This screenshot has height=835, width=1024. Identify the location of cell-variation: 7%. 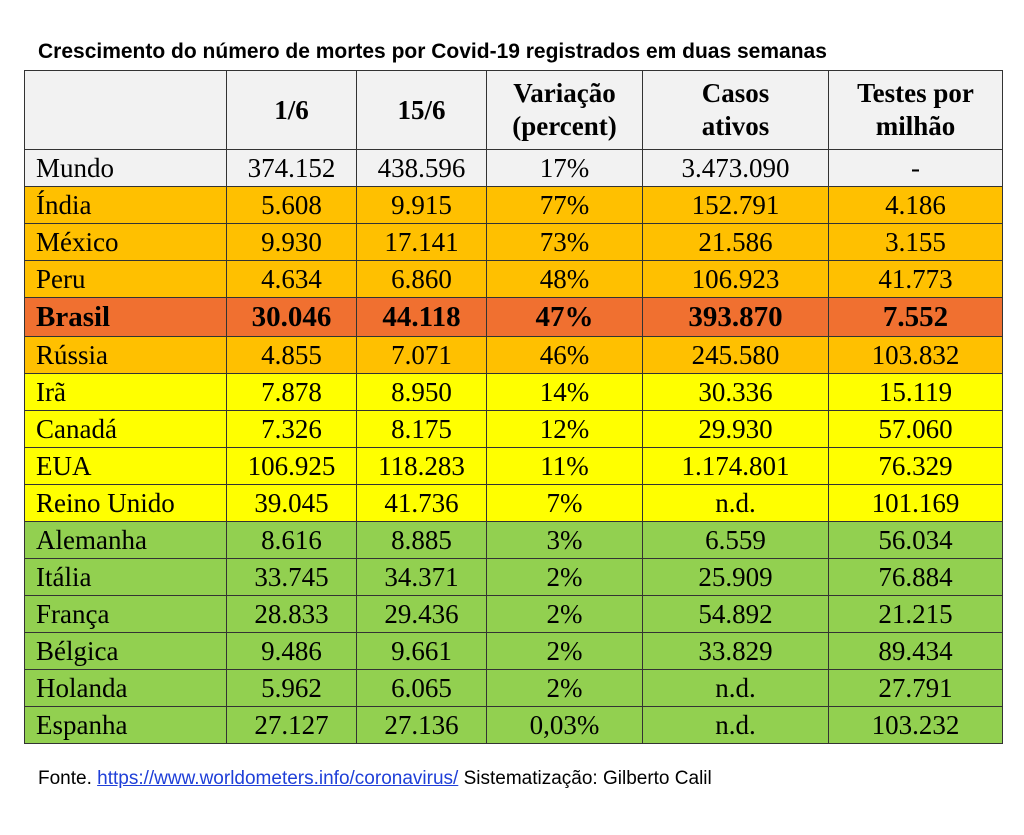
(564, 503).